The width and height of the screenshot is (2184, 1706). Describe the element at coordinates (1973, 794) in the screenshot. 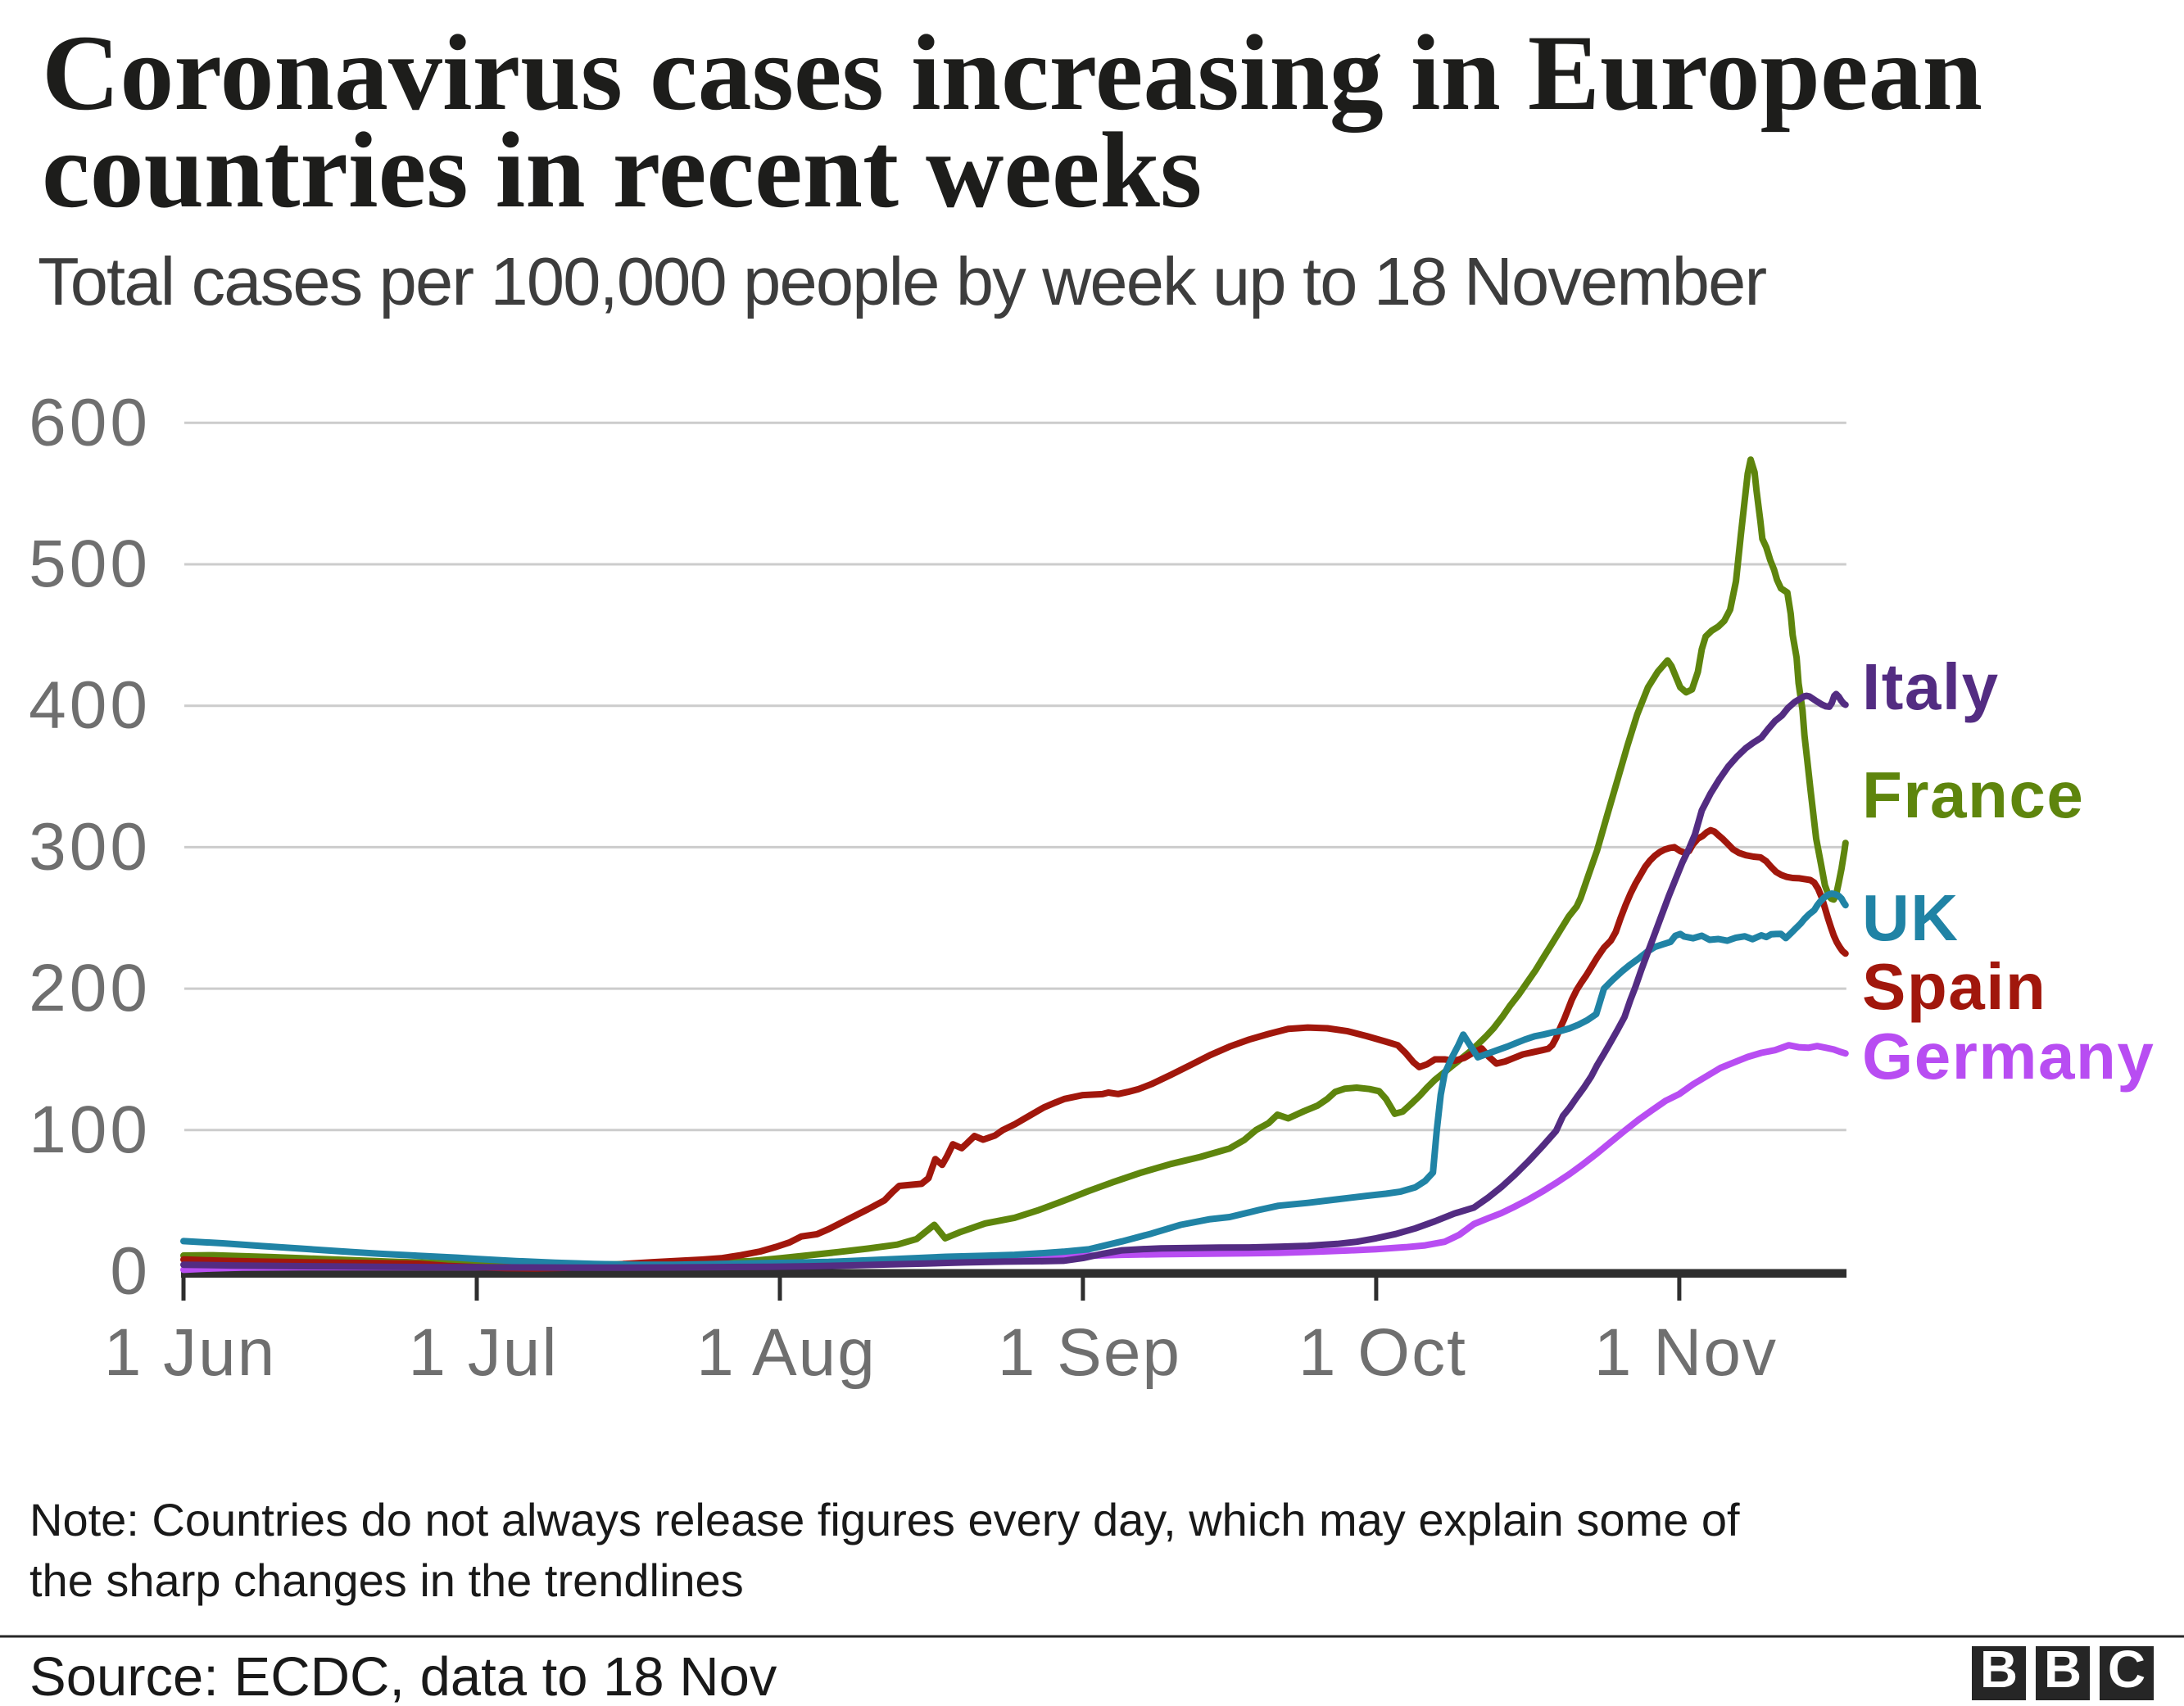

I see `svg-text: France` at that location.